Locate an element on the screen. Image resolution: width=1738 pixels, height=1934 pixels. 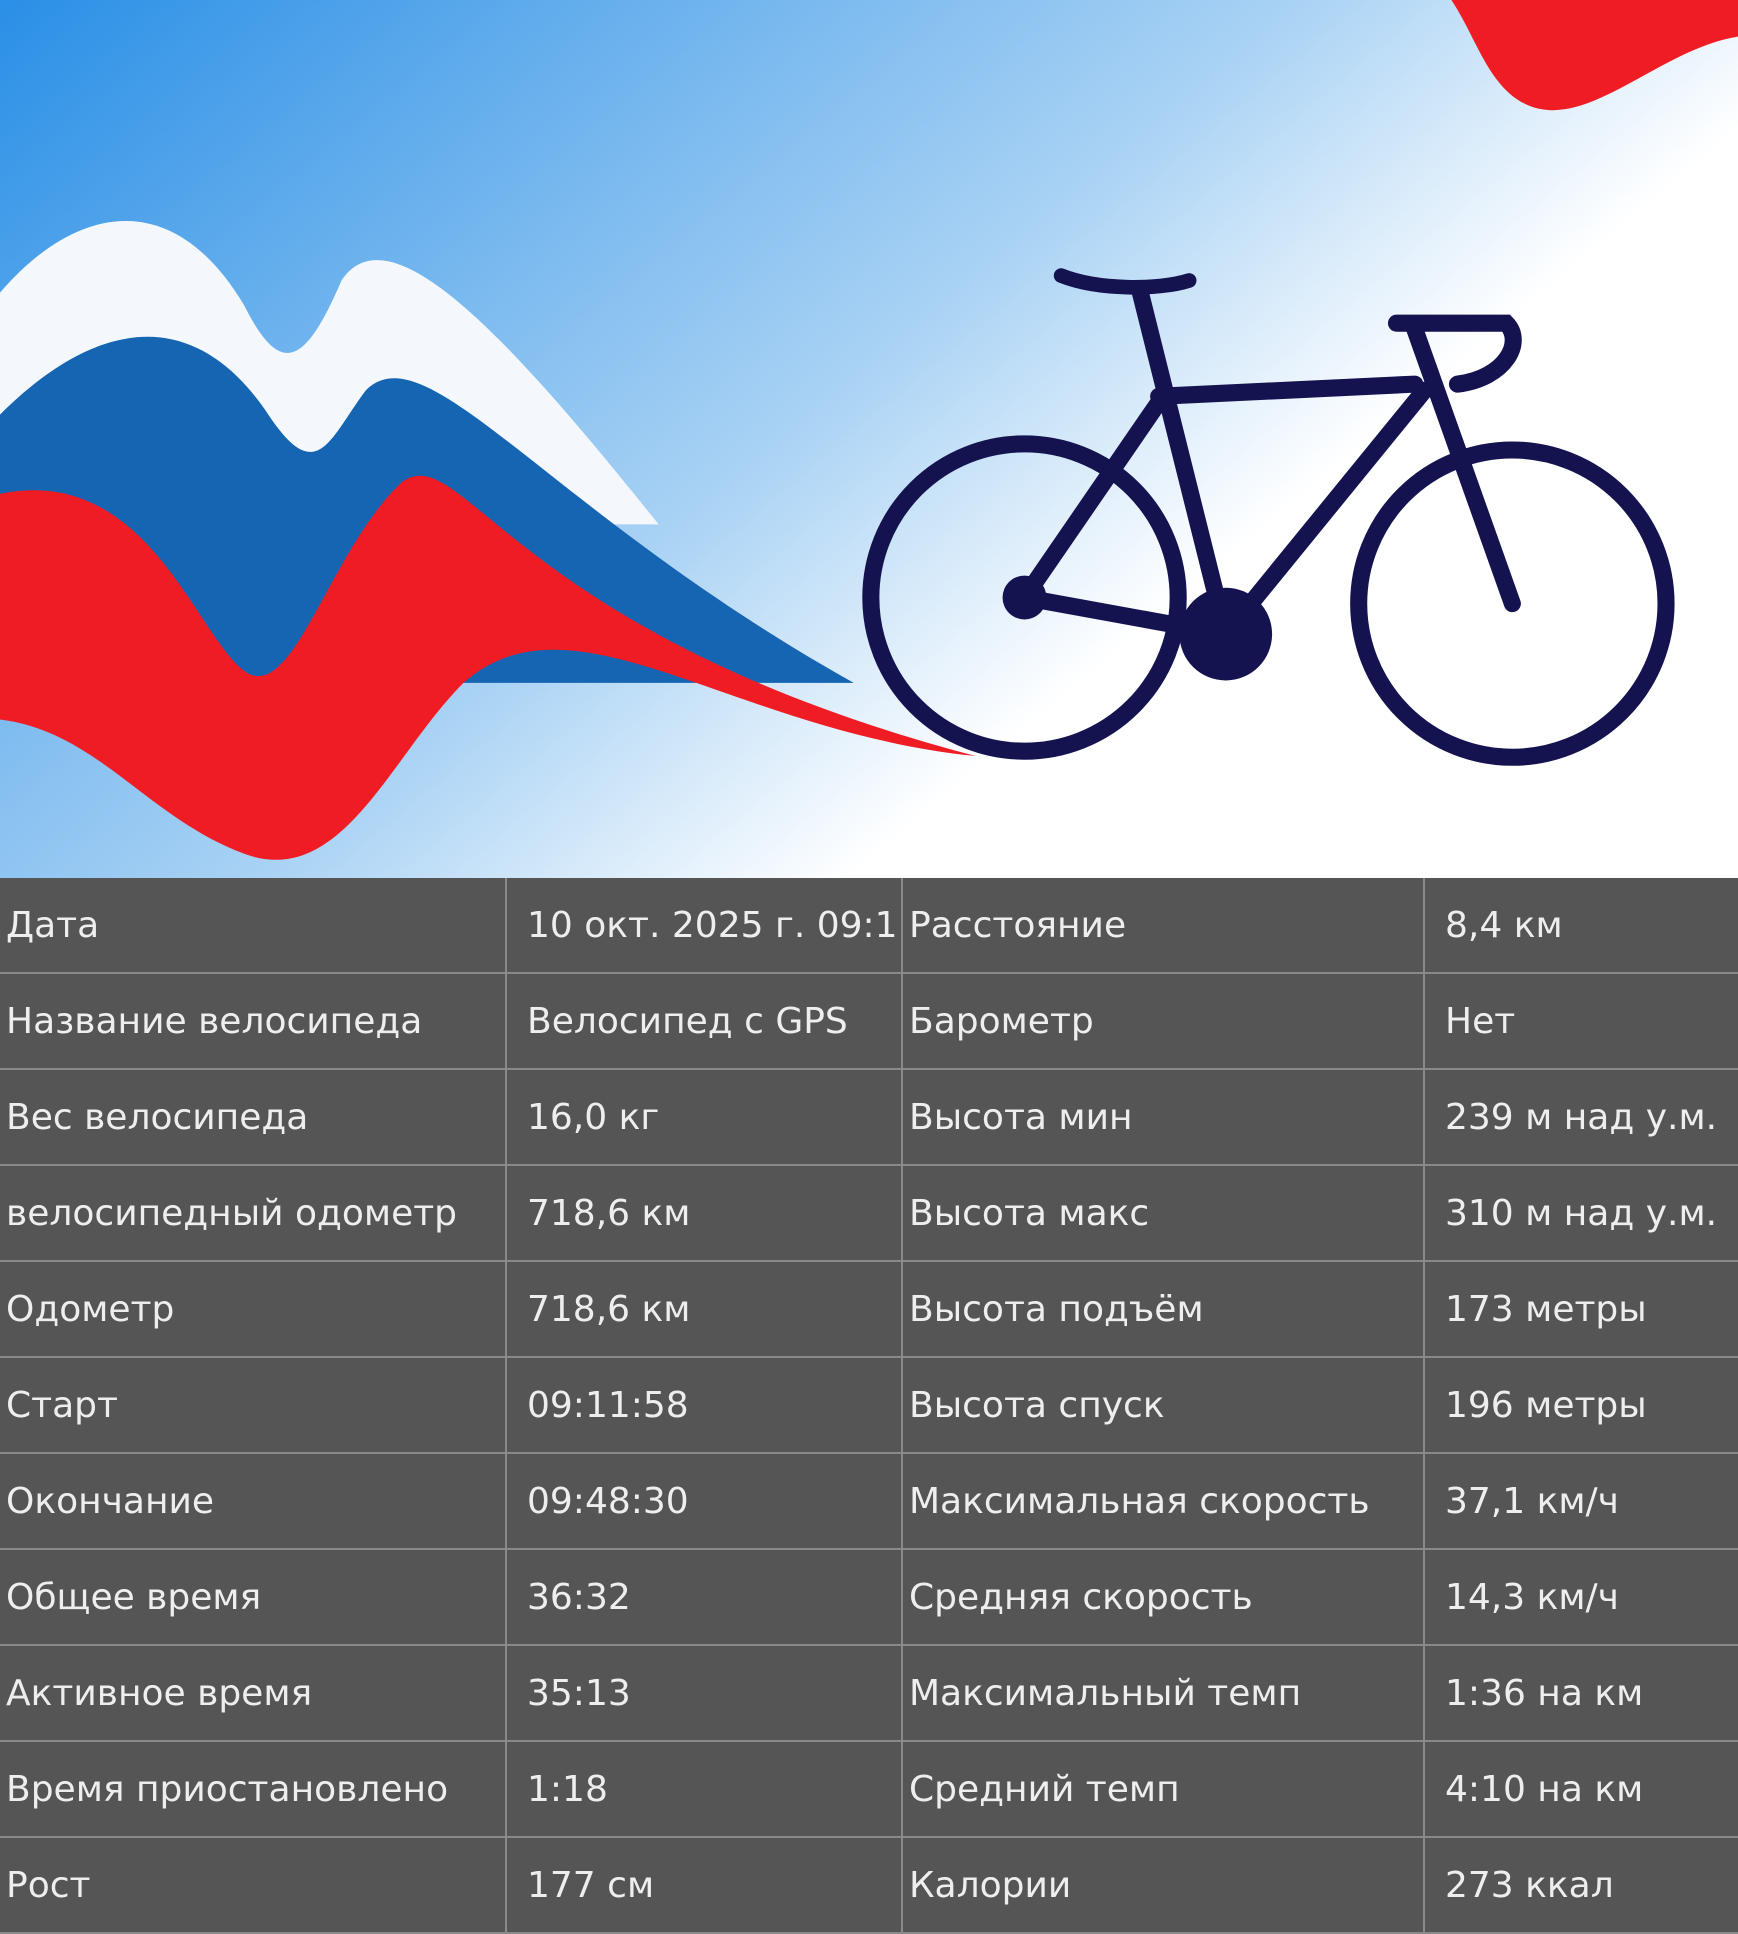
stat-value: 16,0 кг is located at coordinates (704, 1117).